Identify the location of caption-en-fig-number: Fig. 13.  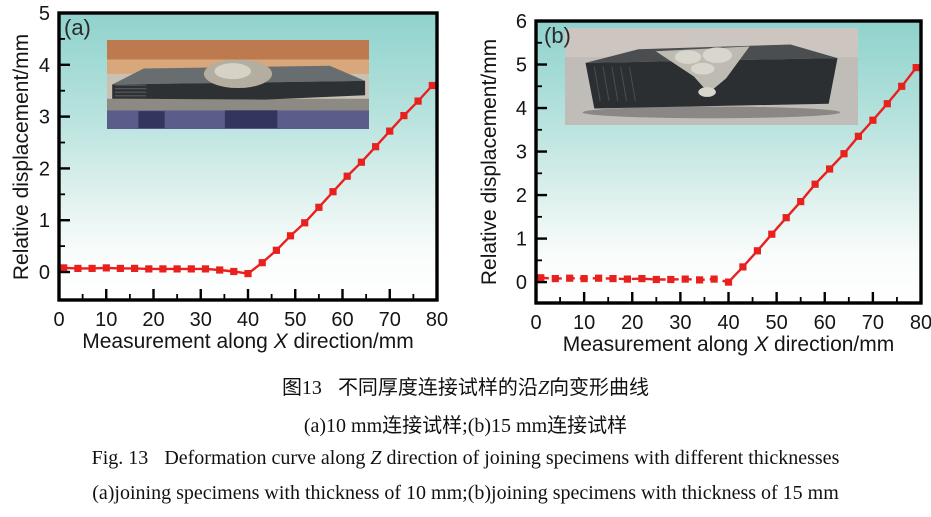
(120, 458).